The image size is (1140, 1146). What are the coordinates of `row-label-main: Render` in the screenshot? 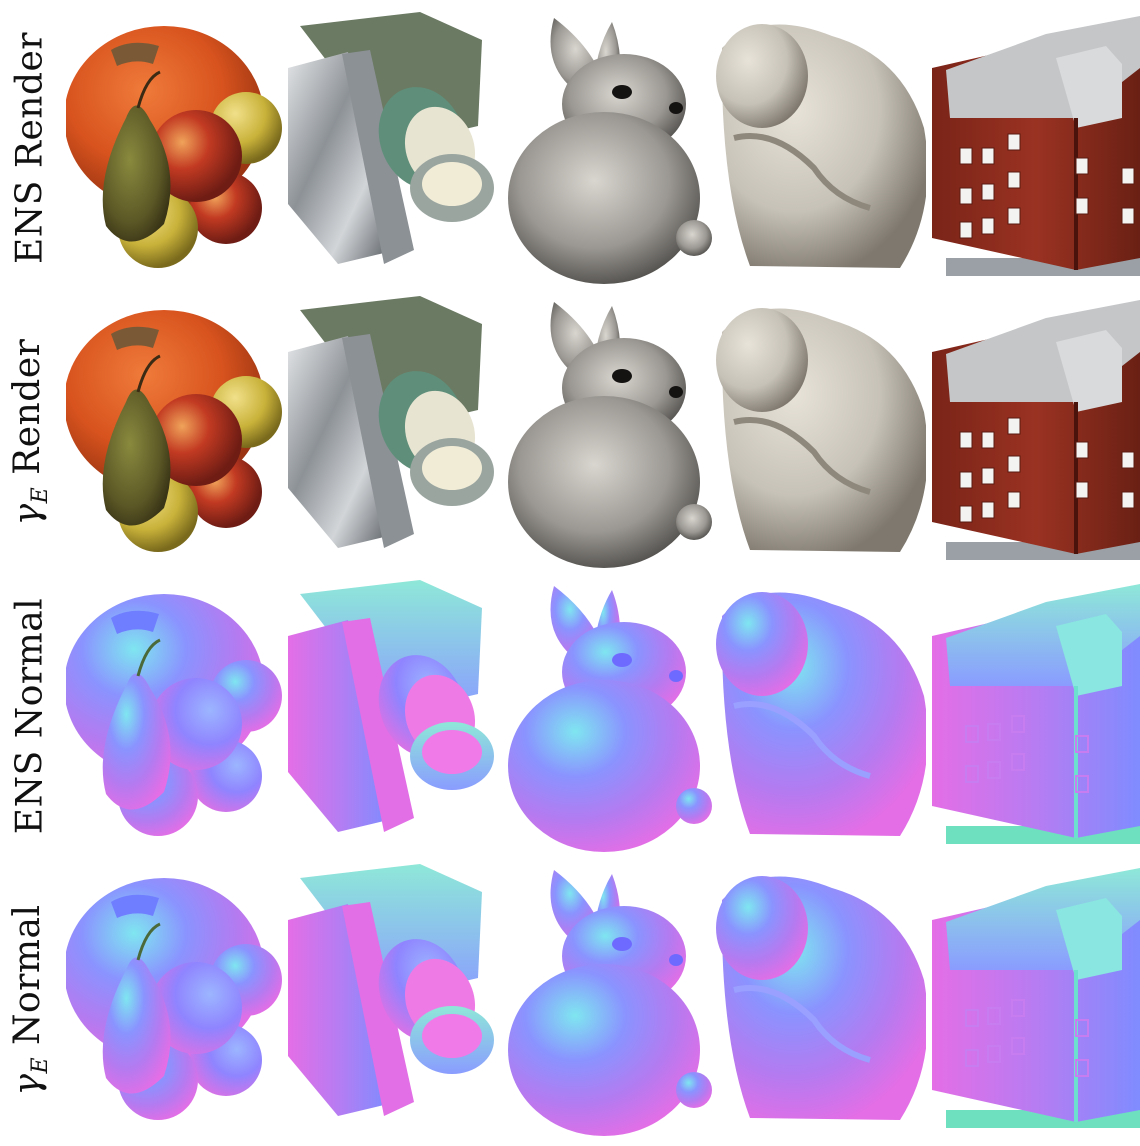 It's located at (27, 412).